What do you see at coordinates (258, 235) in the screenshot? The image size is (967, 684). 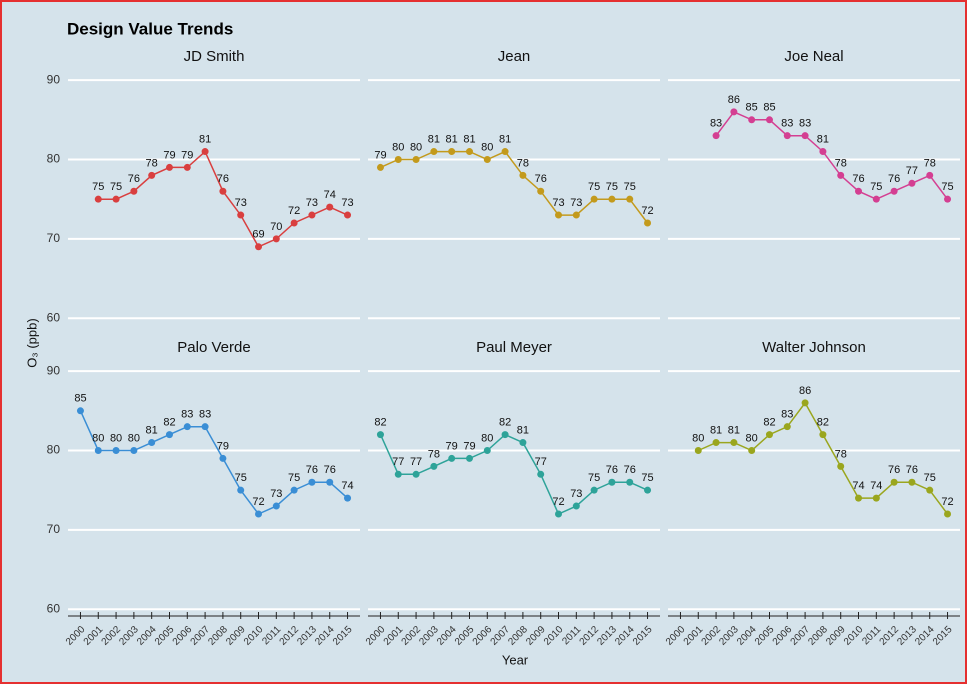 I see `data-label: 69` at bounding box center [258, 235].